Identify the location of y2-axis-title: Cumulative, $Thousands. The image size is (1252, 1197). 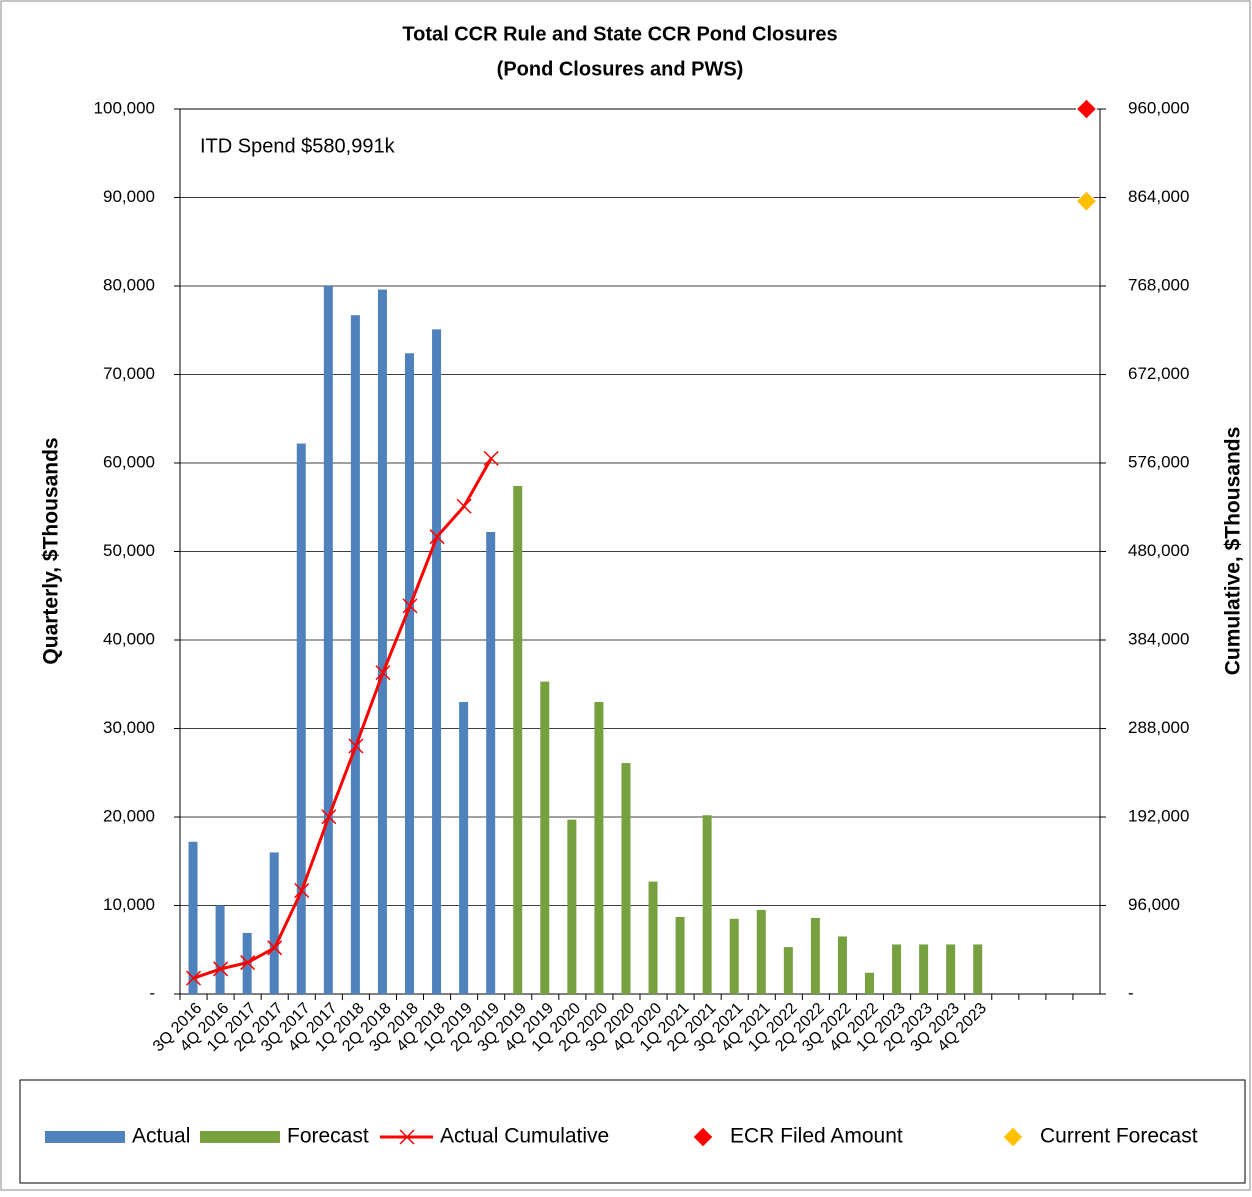
(1233, 551).